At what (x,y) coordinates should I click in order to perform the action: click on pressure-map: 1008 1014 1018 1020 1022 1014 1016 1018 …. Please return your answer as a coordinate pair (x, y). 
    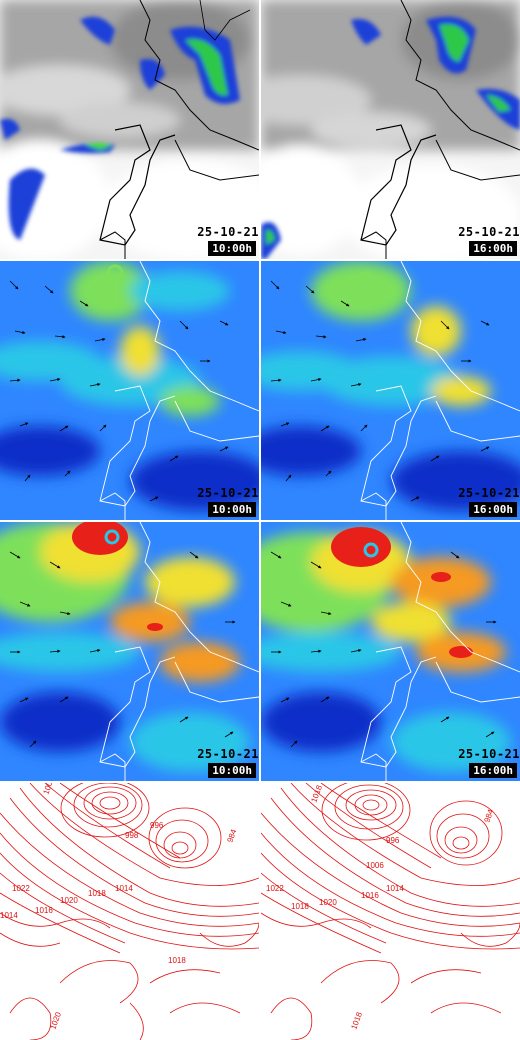
    Looking at the image, I should click on (129, 911).